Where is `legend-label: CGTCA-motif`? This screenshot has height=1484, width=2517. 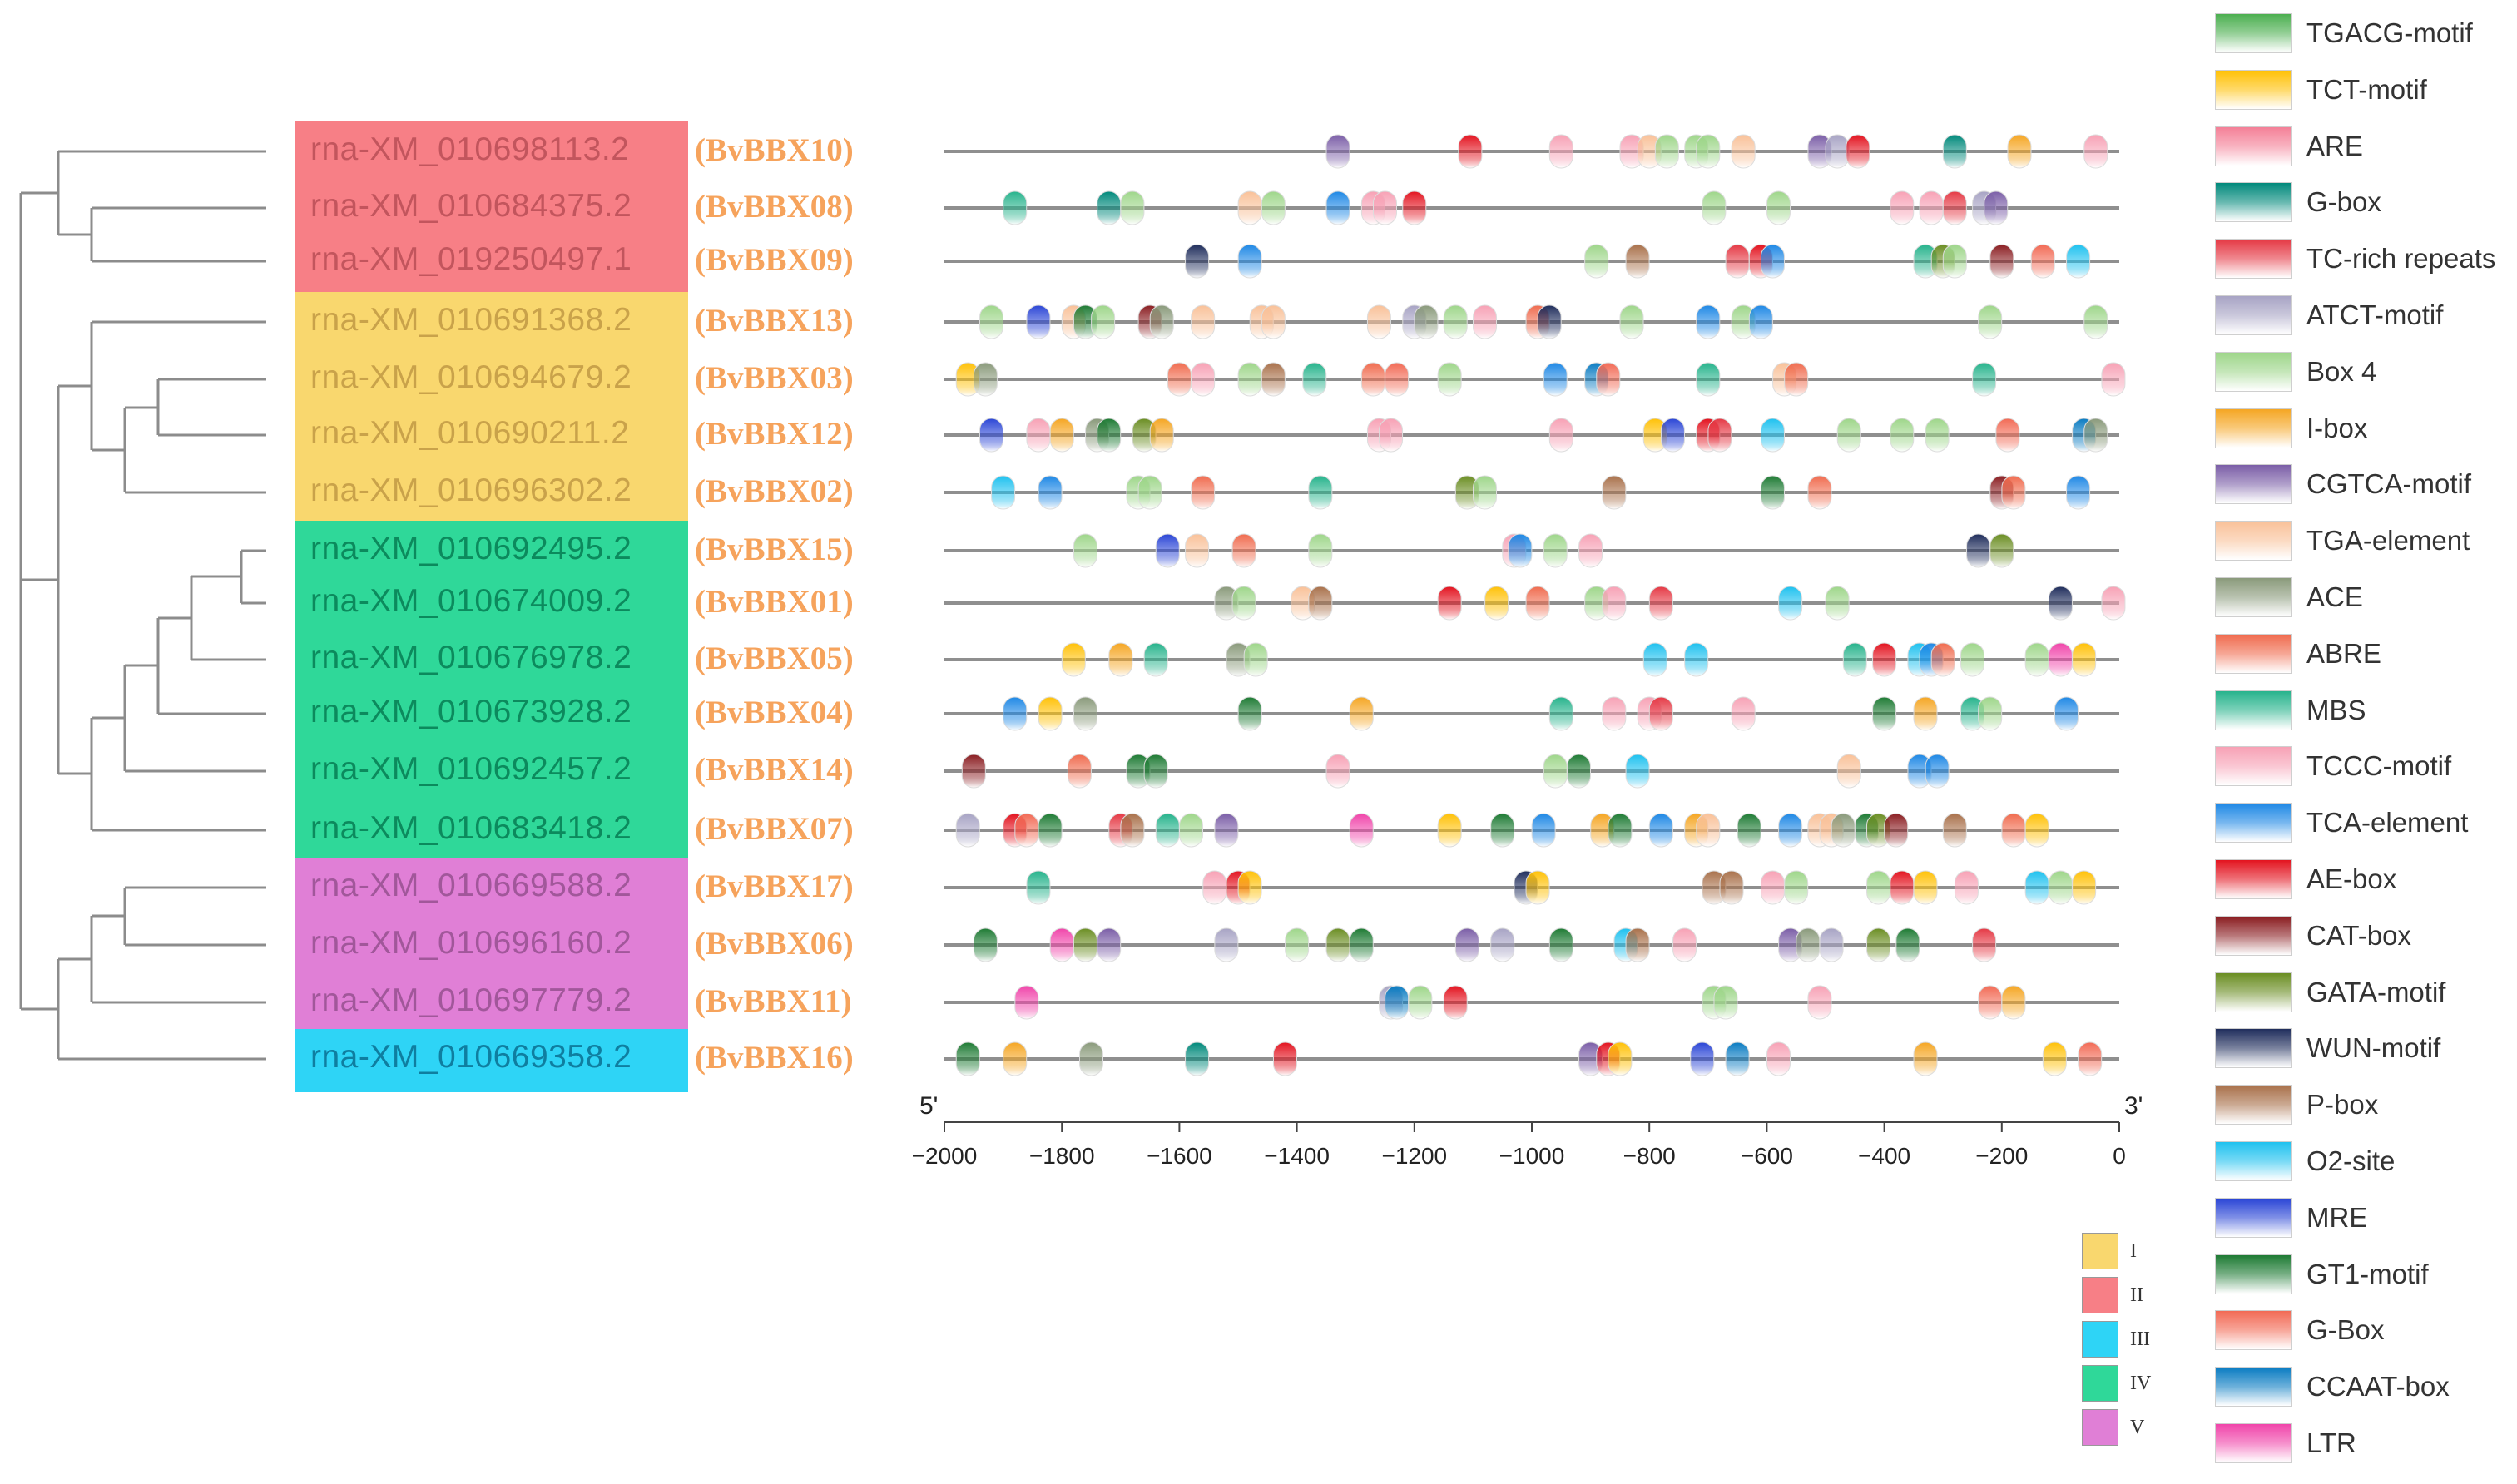 legend-label: CGTCA-motif is located at coordinates (2388, 484).